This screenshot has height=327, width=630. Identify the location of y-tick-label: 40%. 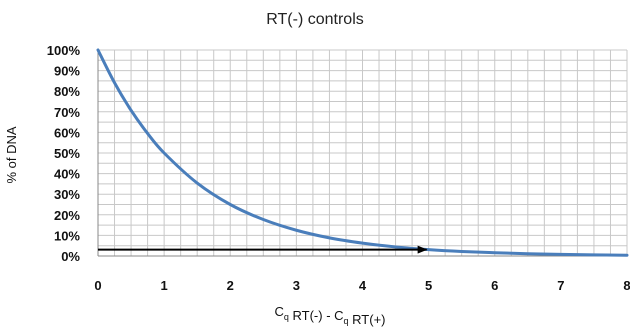
(67, 174).